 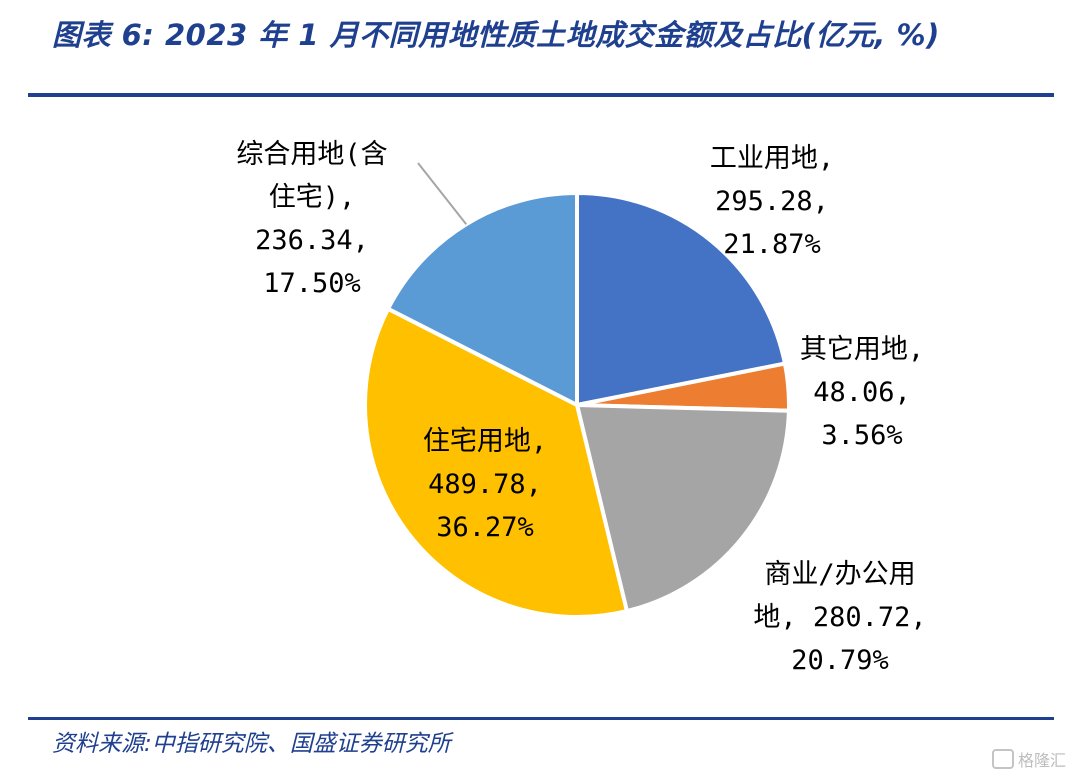 I want to click on slice-data-label: 其它用地, 48.06, 3.56%, so click(x=862, y=392).